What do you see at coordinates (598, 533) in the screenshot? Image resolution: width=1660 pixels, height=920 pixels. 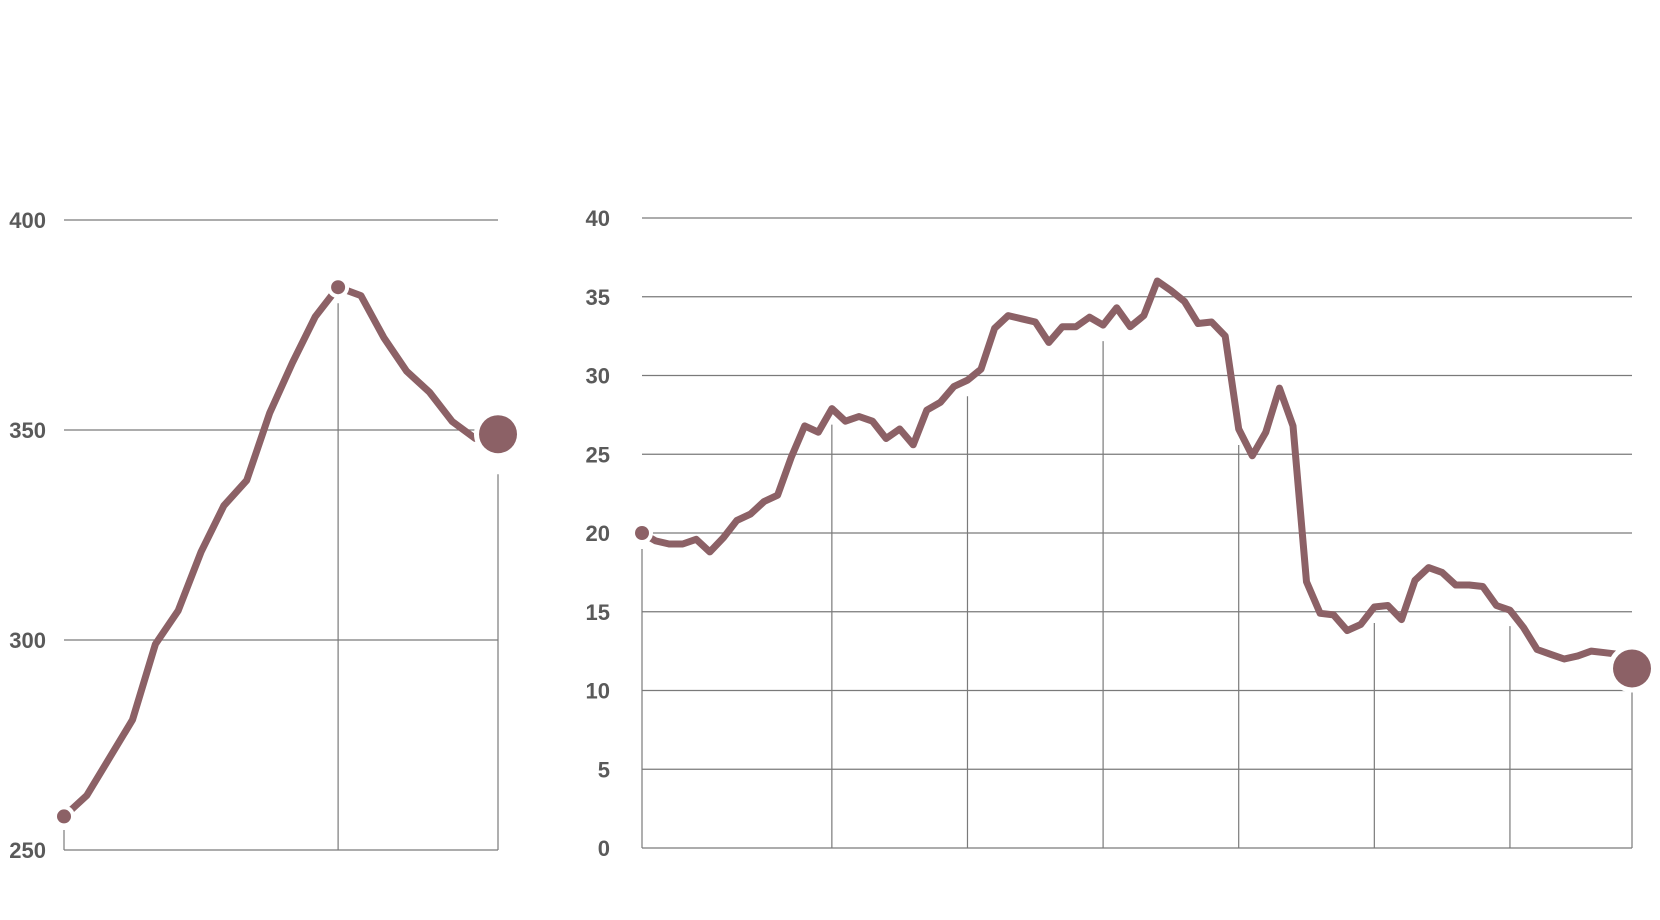 I see `y-tick-label: 20` at bounding box center [598, 533].